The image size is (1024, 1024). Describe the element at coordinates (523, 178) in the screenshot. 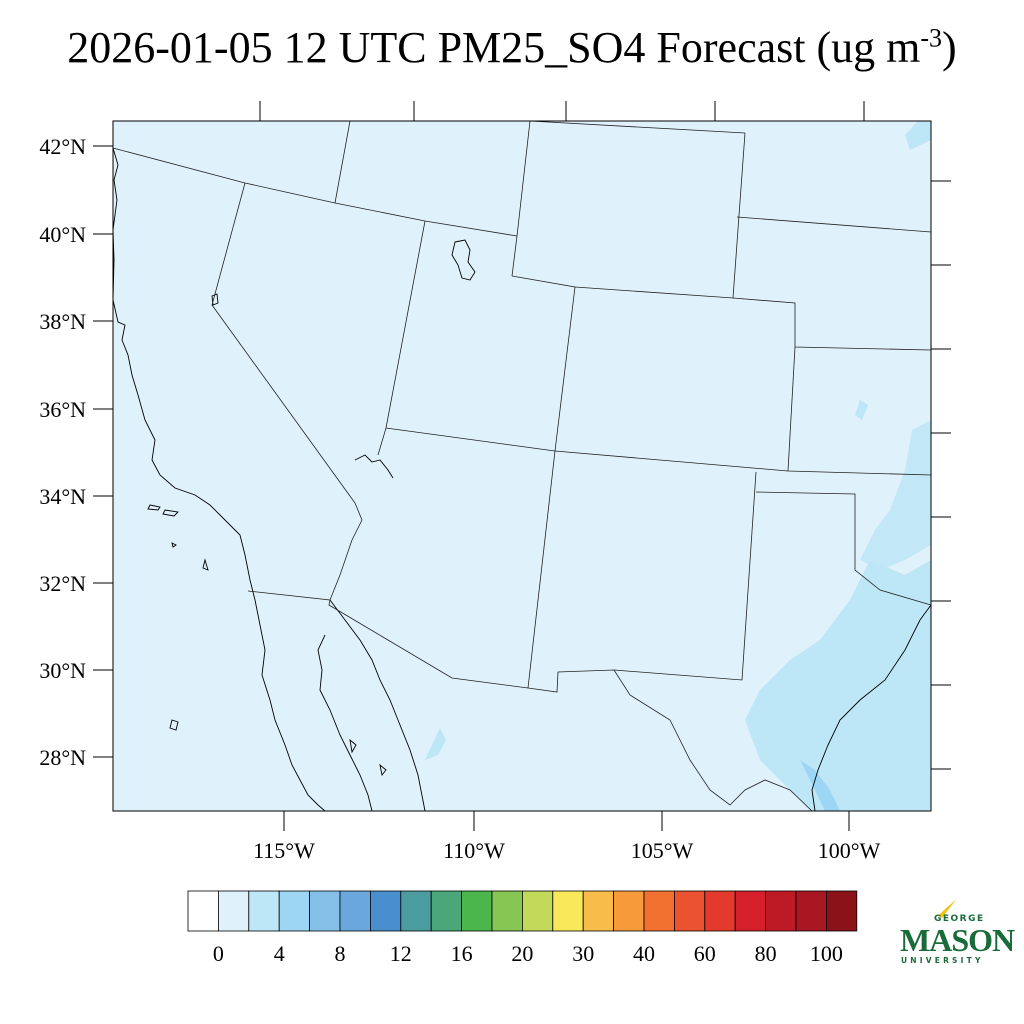

I see `border-wy-id` at that location.